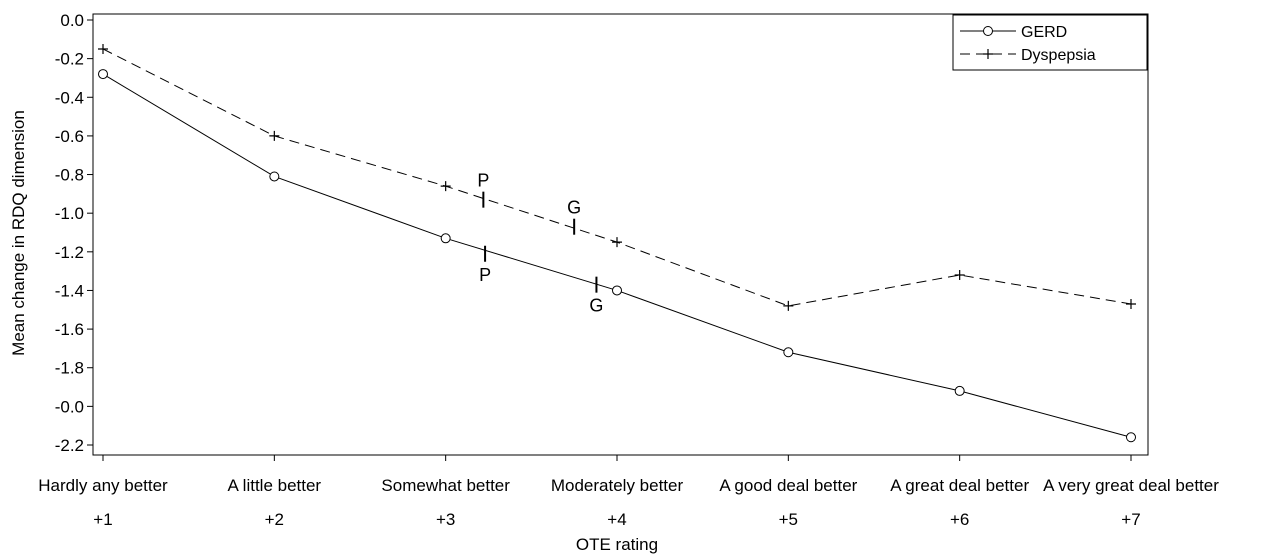  Describe the element at coordinates (69, 252) in the screenshot. I see `y-tick-label: -1.2` at that location.